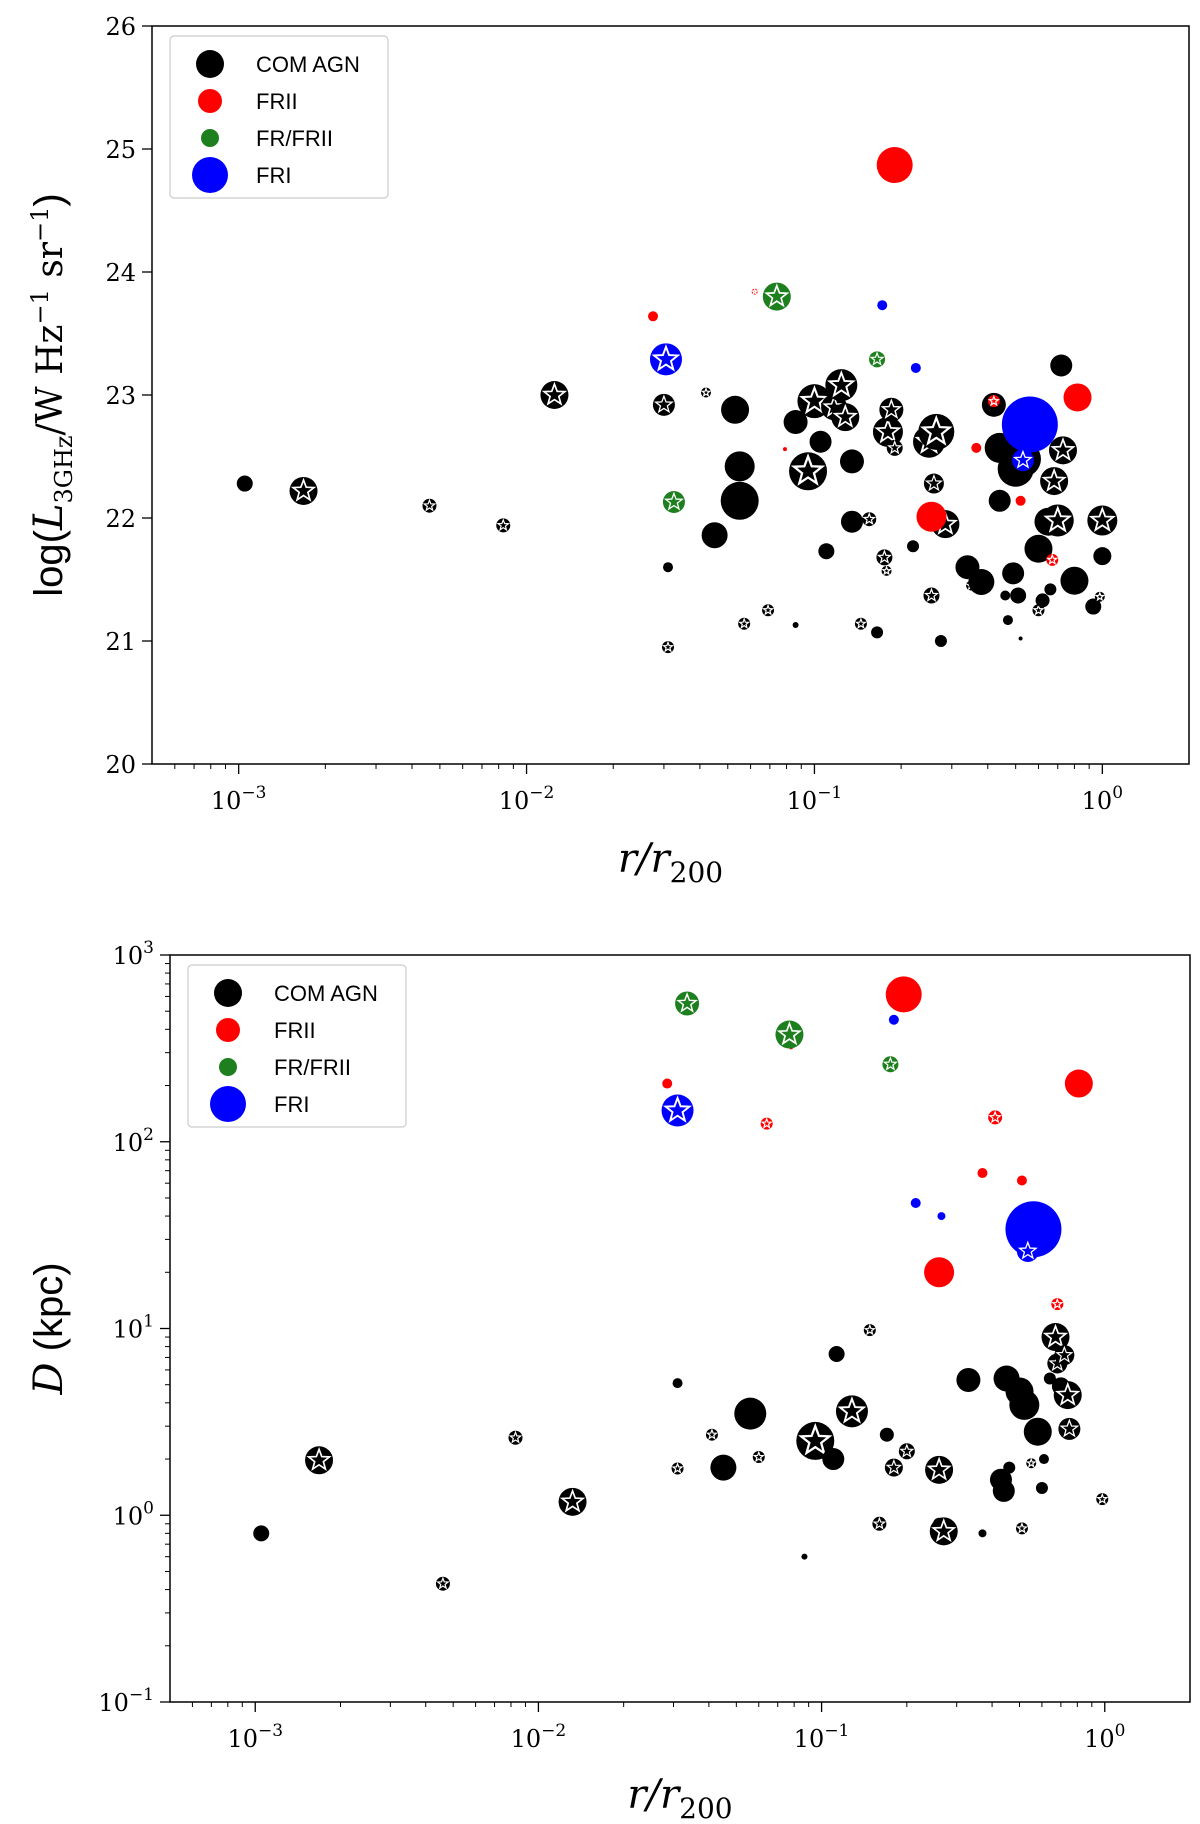 Image resolution: width=1200 pixels, height=1824 pixels. Describe the element at coordinates (120, 765) in the screenshot. I see `y-tick-label: 20` at that location.